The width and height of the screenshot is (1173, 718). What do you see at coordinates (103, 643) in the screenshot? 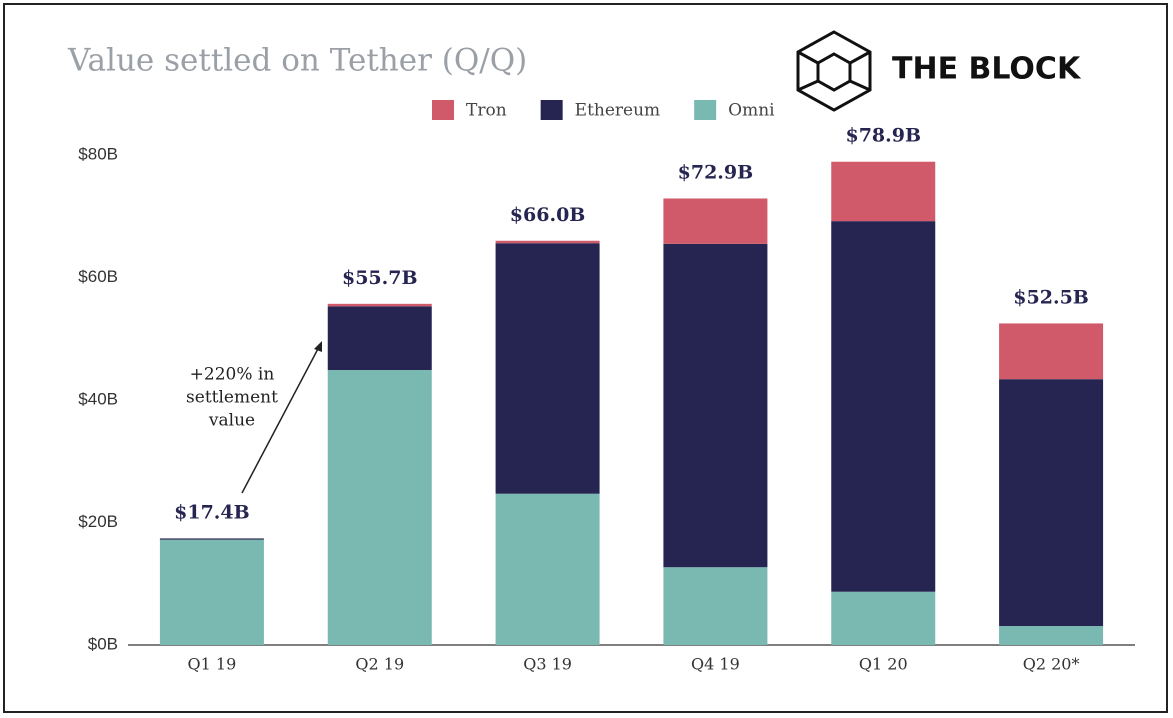
I see `y-tick-label: $0B` at bounding box center [103, 643].